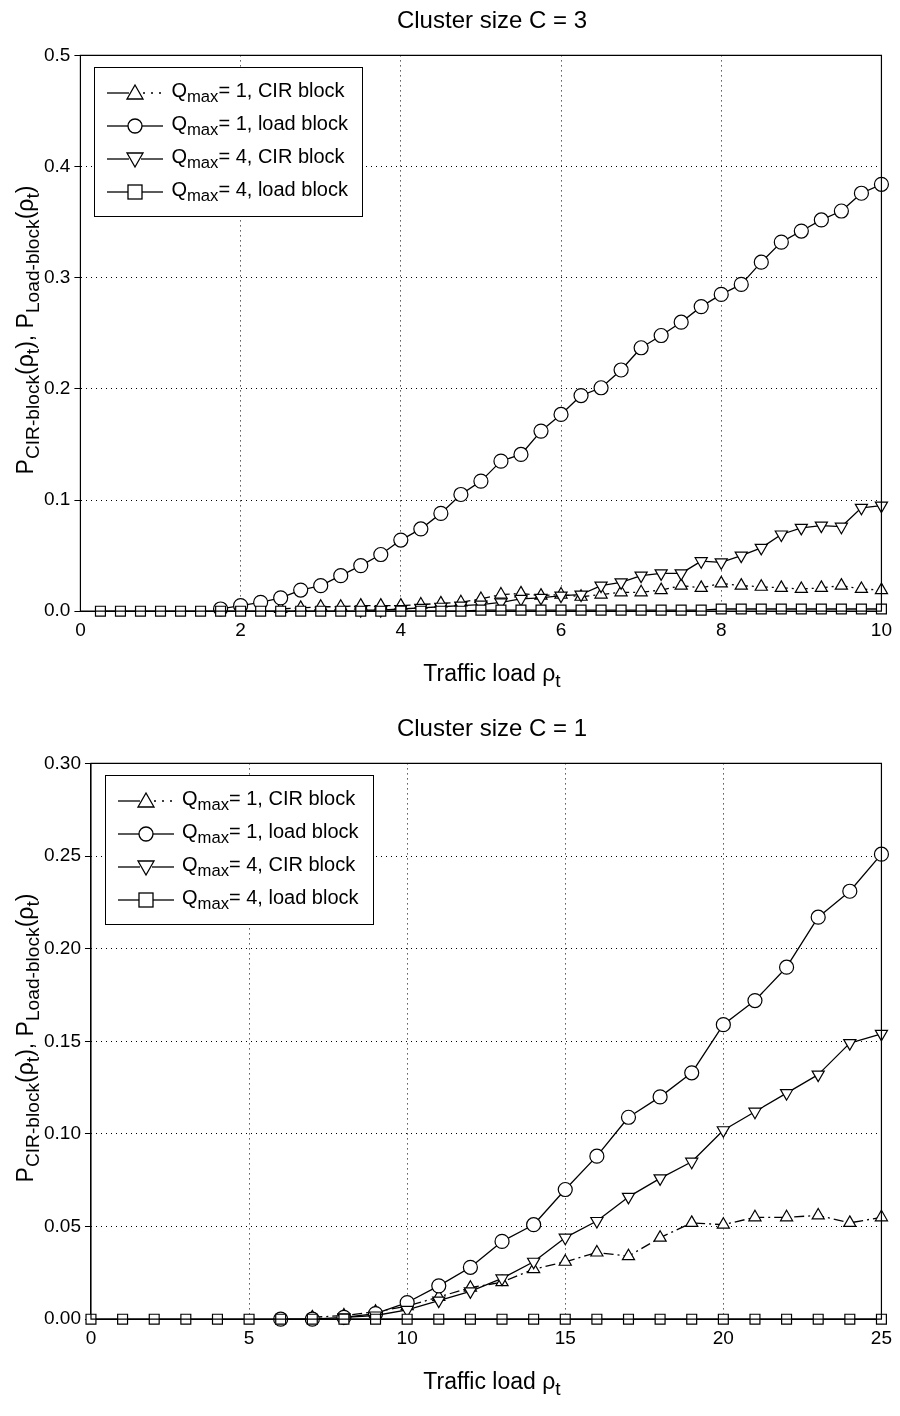 This screenshot has height=1416, width=900. What do you see at coordinates (62, 762) in the screenshot?
I see `y-tick-label: 0.30` at bounding box center [62, 762].